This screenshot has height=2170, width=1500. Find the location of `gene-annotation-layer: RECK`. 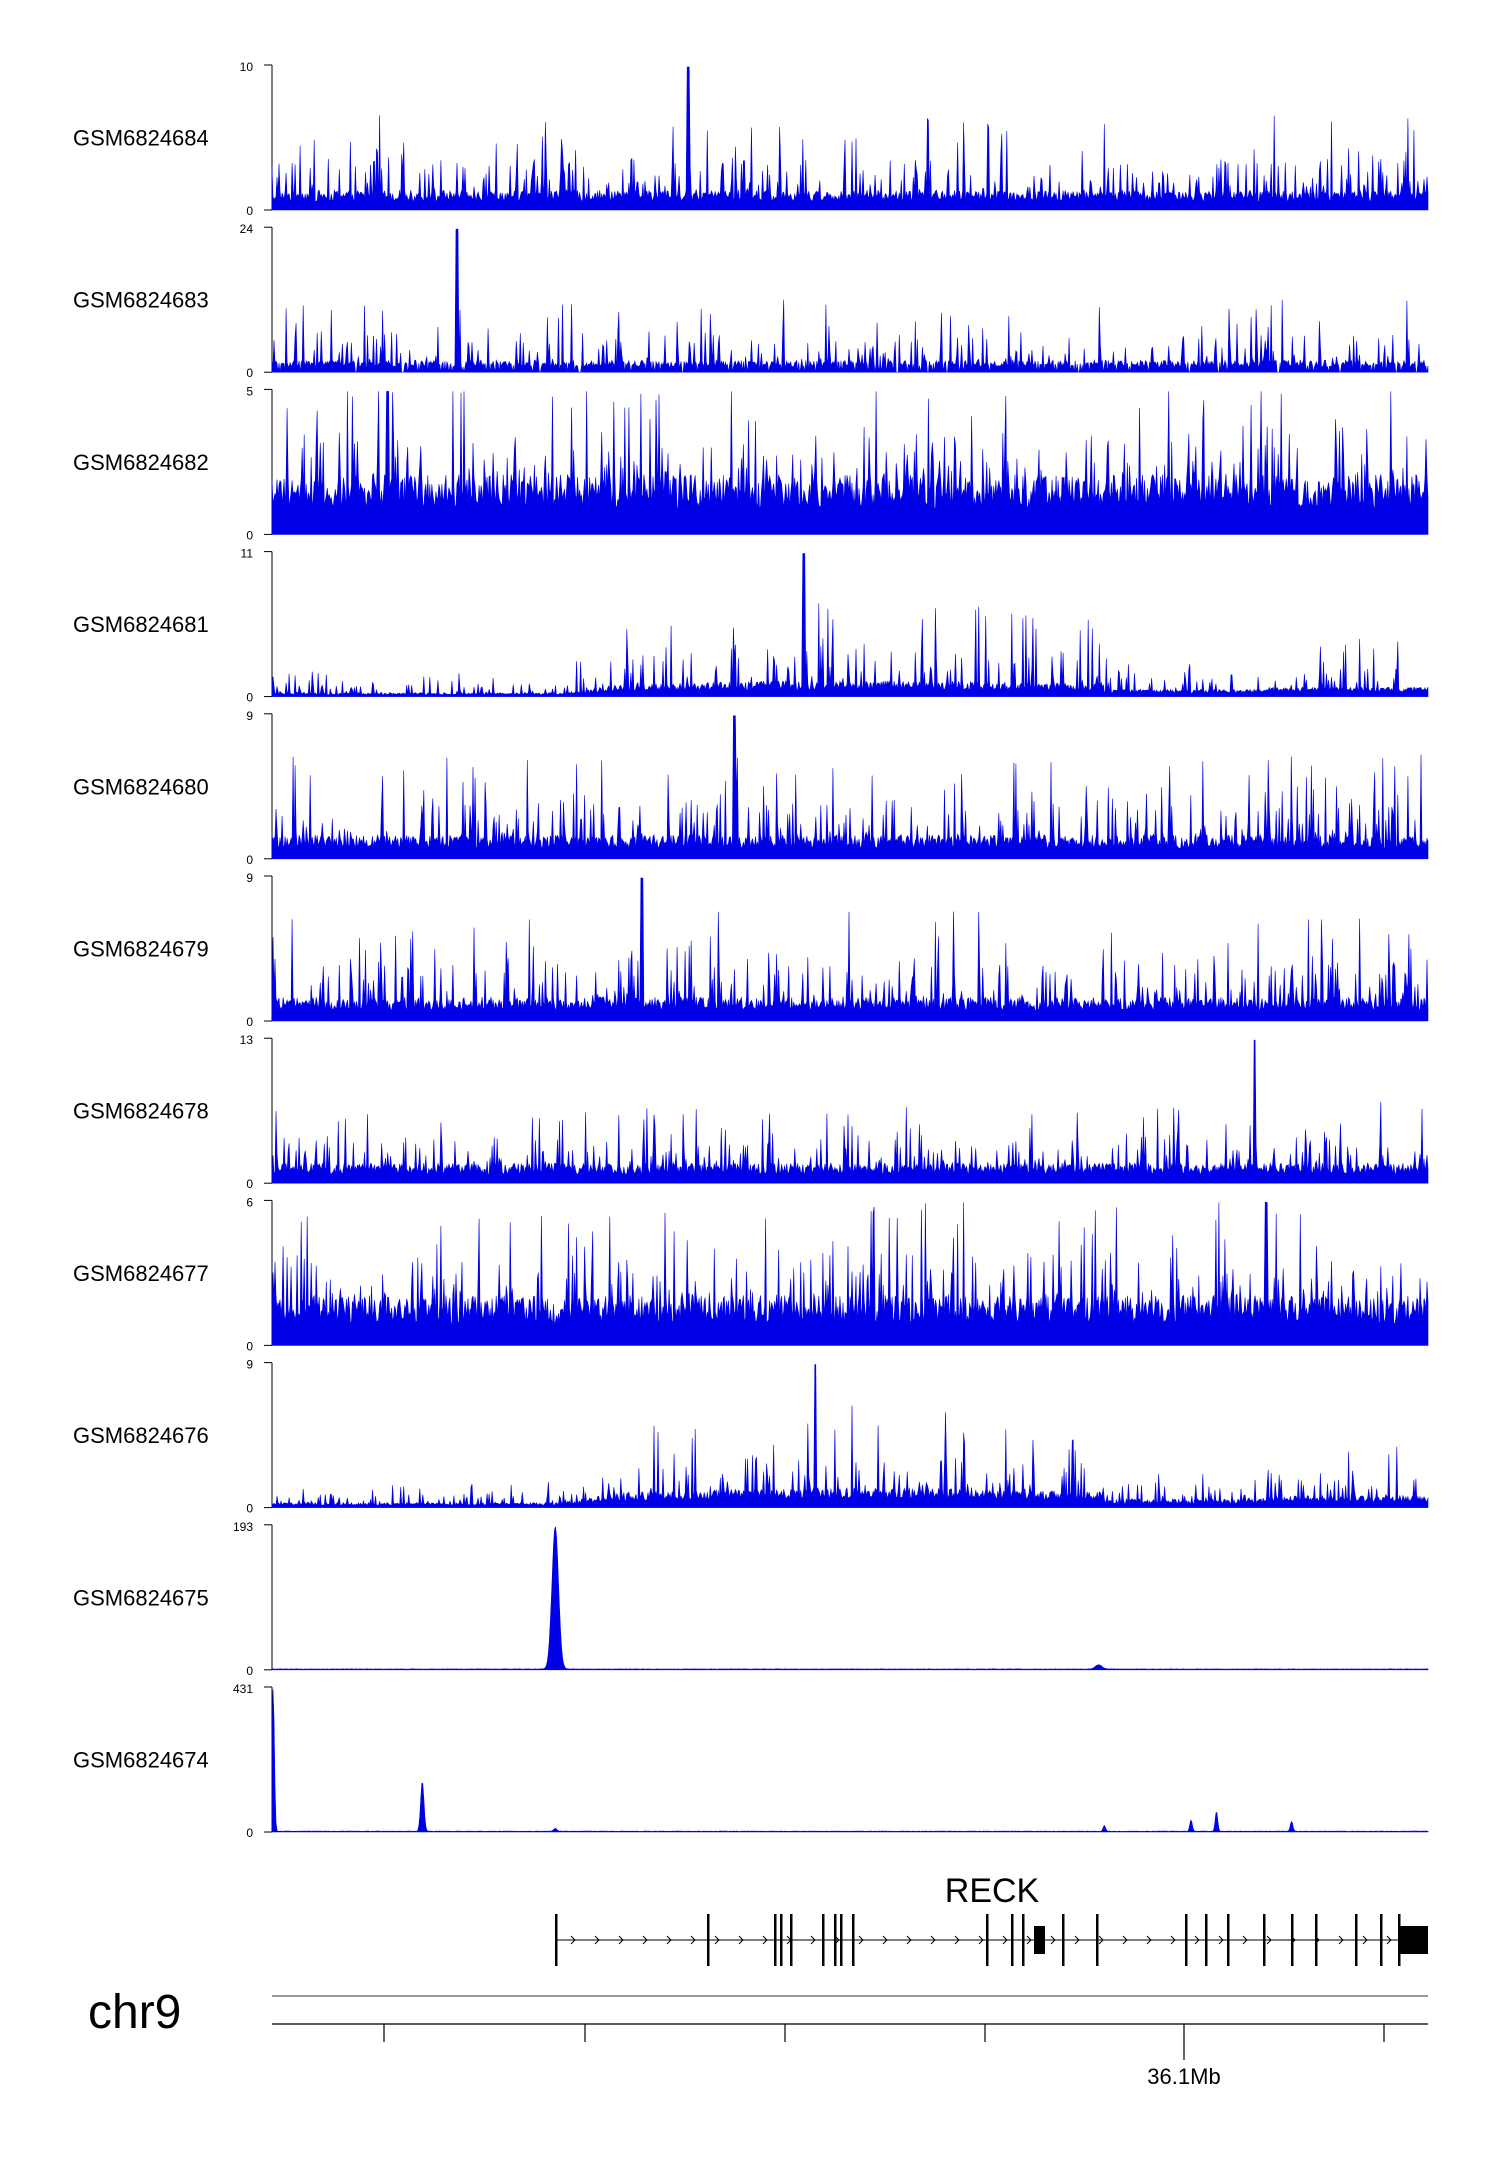

gene-annotation-layer: RECK is located at coordinates (991, 1919).